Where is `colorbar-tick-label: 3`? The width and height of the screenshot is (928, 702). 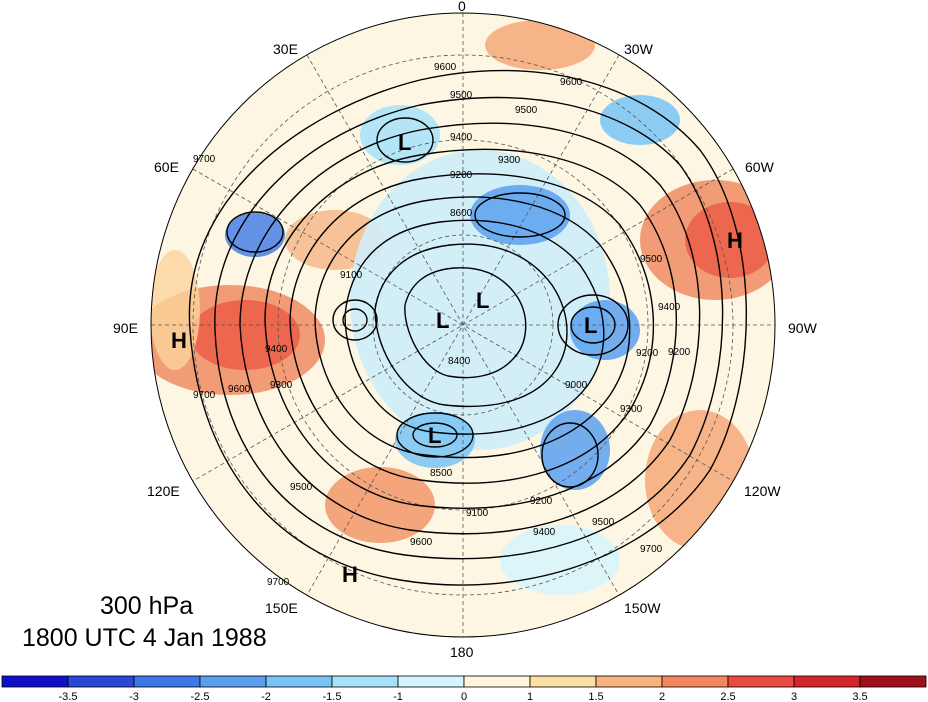 colorbar-tick-label: 3 is located at coordinates (794, 696).